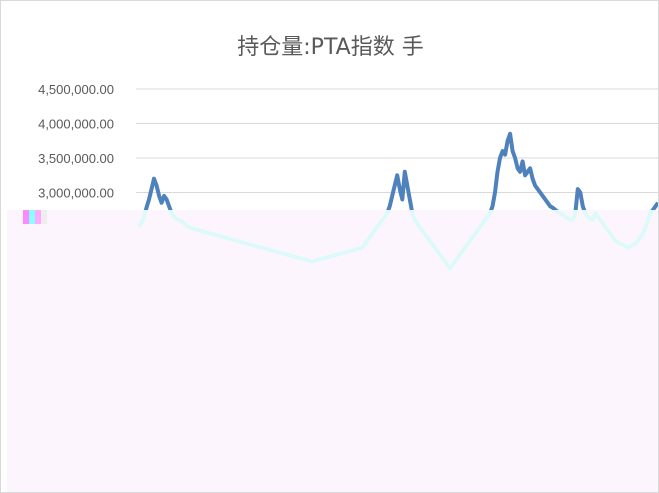  I want to click on render-glitch, so click(35, 217).